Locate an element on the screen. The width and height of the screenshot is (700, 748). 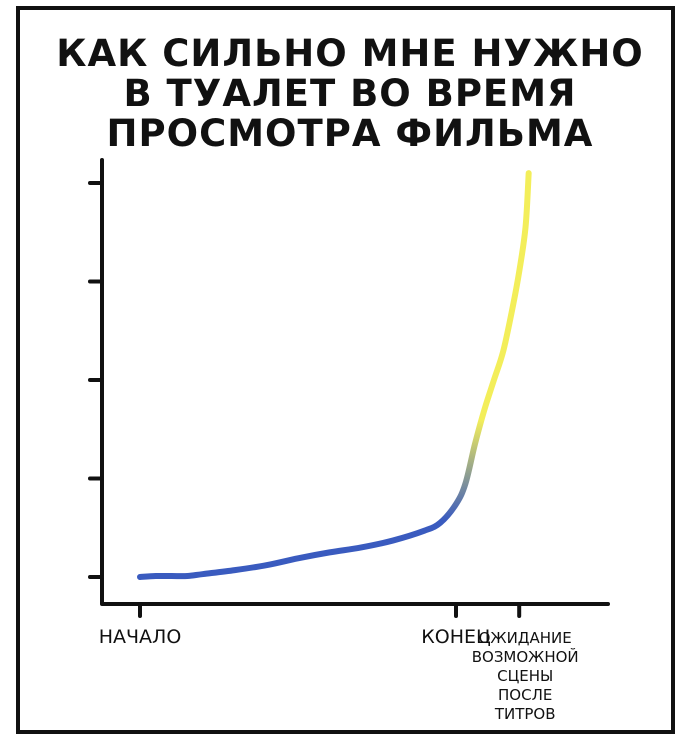
x-tick-label-post-credits: ОЖИДАНИЕ ВОЗМОЖНОЙ СЦЕНЫ ПОСЛЕ ТИТРОВ is located at coordinates (525, 676).